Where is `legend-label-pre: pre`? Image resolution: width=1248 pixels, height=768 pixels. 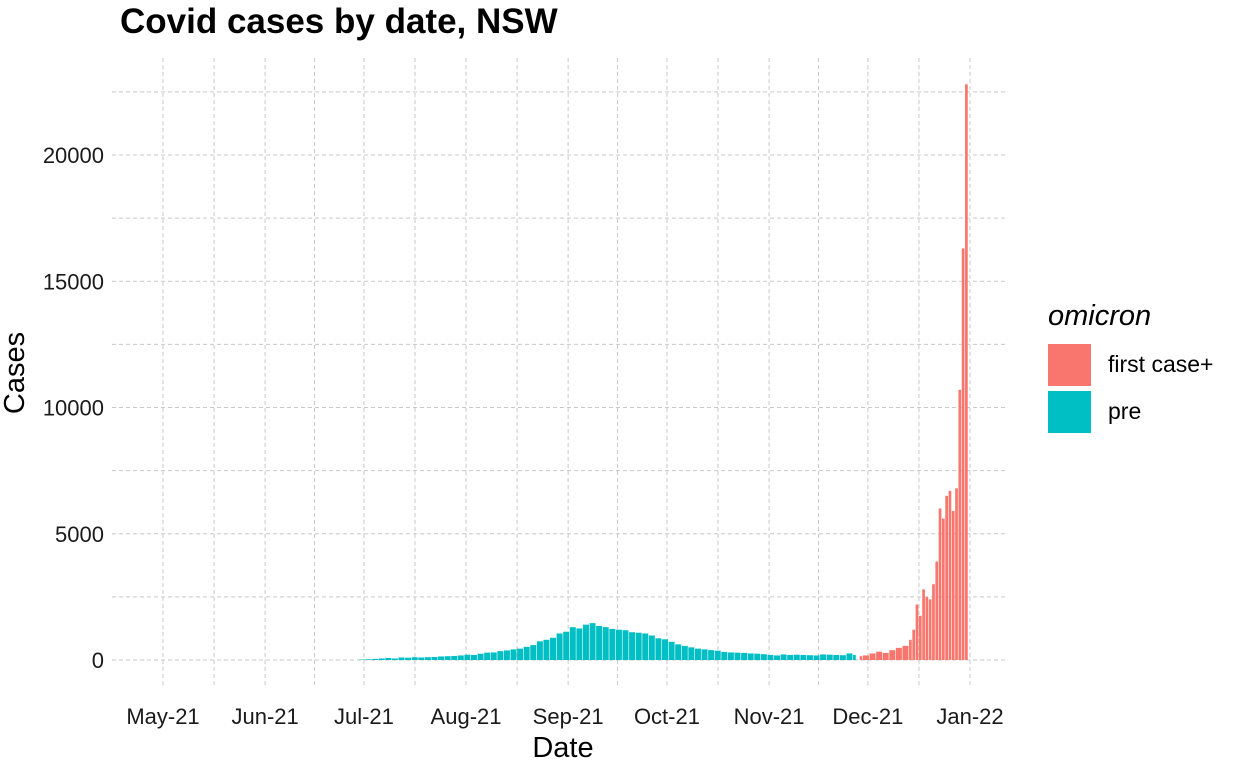 legend-label-pre: pre is located at coordinates (1125, 411).